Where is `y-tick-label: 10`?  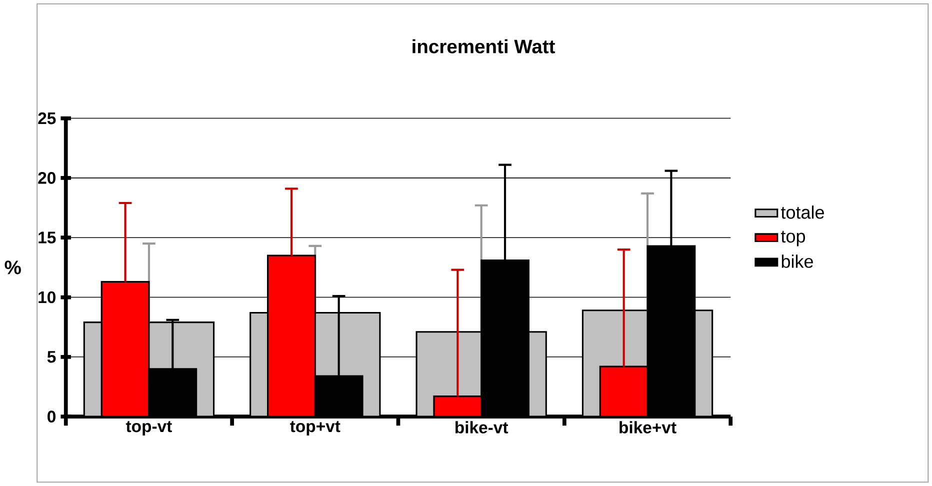 y-tick-label: 10 is located at coordinates (47, 297).